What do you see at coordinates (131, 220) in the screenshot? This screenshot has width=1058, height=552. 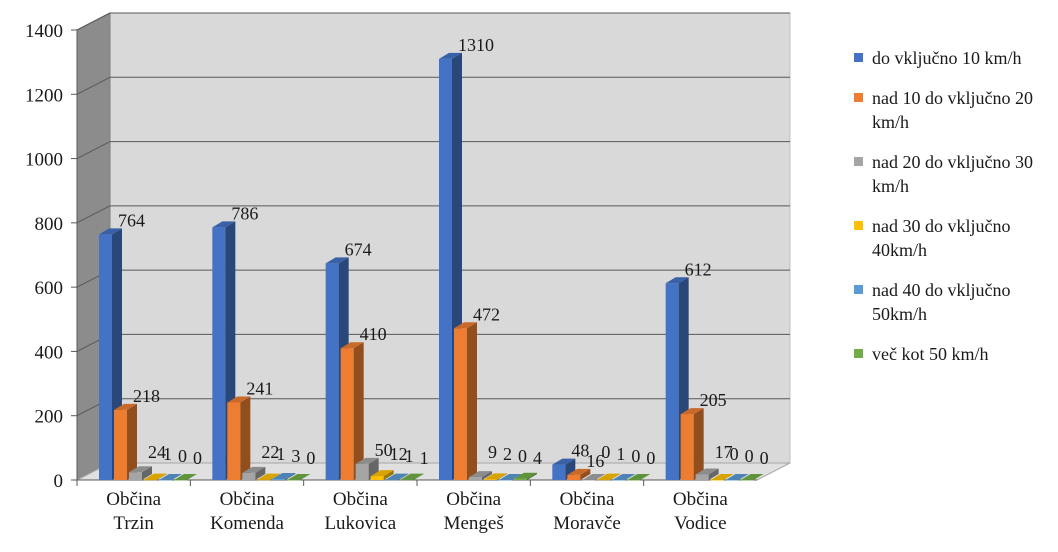 I see `data-label: 764` at bounding box center [131, 220].